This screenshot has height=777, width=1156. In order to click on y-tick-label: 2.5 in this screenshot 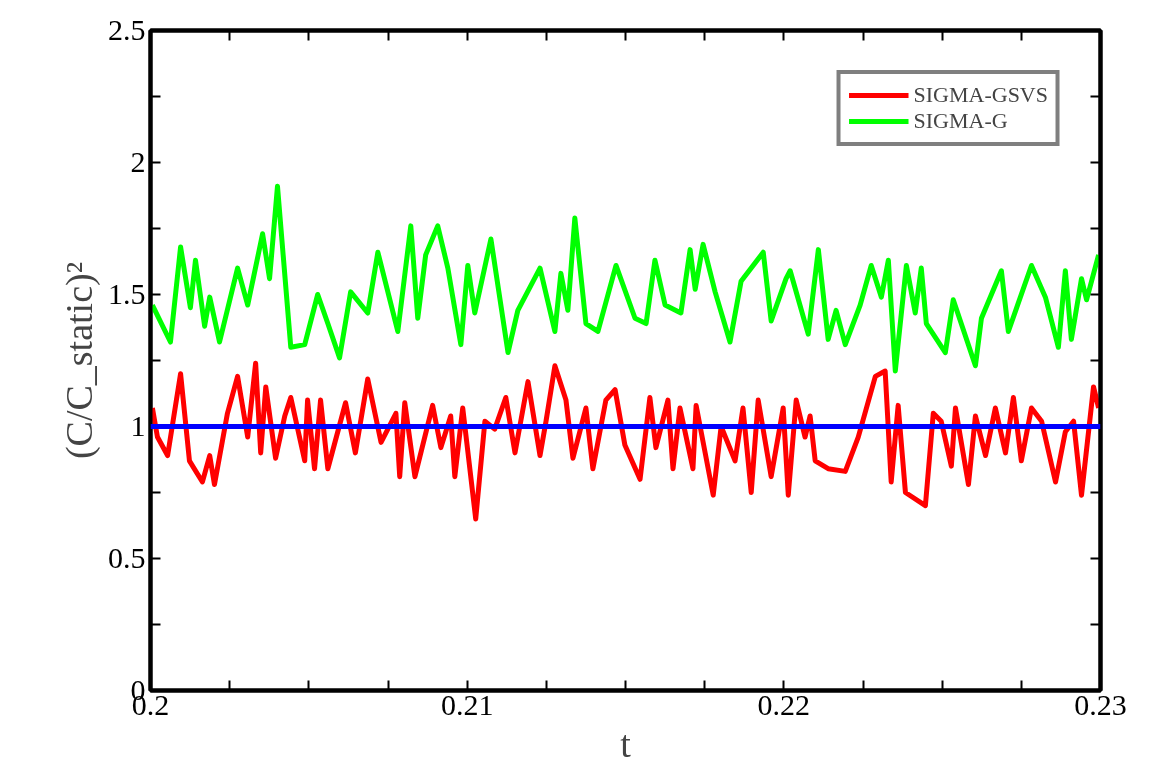, I will do `click(127, 29)`.